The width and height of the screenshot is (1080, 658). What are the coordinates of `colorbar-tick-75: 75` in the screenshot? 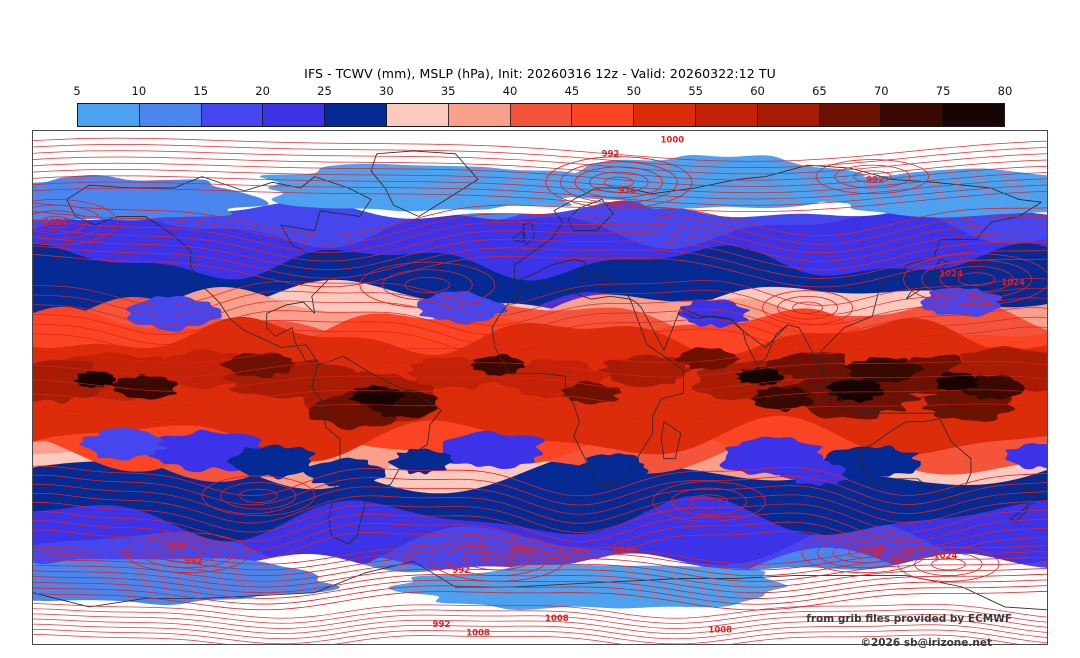 It's located at (943, 91).